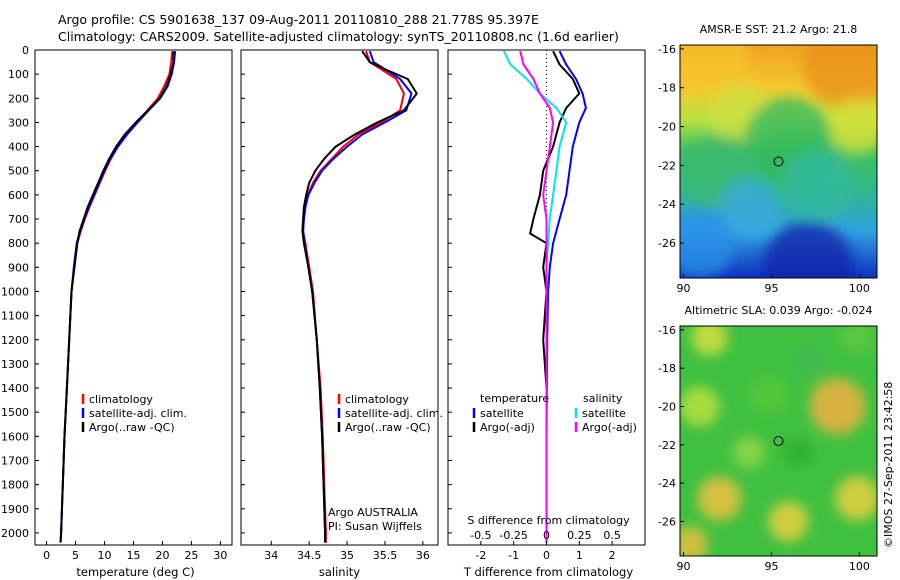  Describe the element at coordinates (309, 555) in the screenshot. I see `salinity-x-tick-label: 34.5` at that location.